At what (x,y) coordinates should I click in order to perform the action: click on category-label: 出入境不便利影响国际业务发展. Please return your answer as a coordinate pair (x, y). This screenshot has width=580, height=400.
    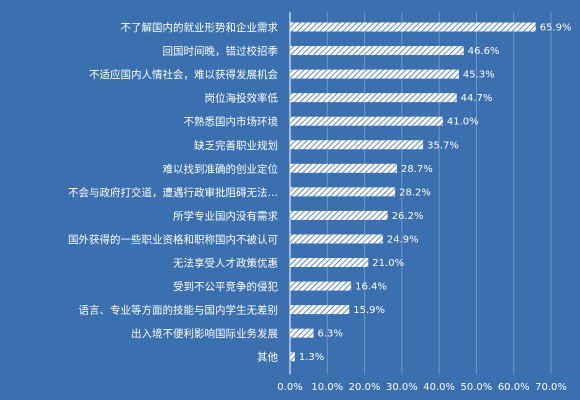
    Looking at the image, I should click on (204, 333).